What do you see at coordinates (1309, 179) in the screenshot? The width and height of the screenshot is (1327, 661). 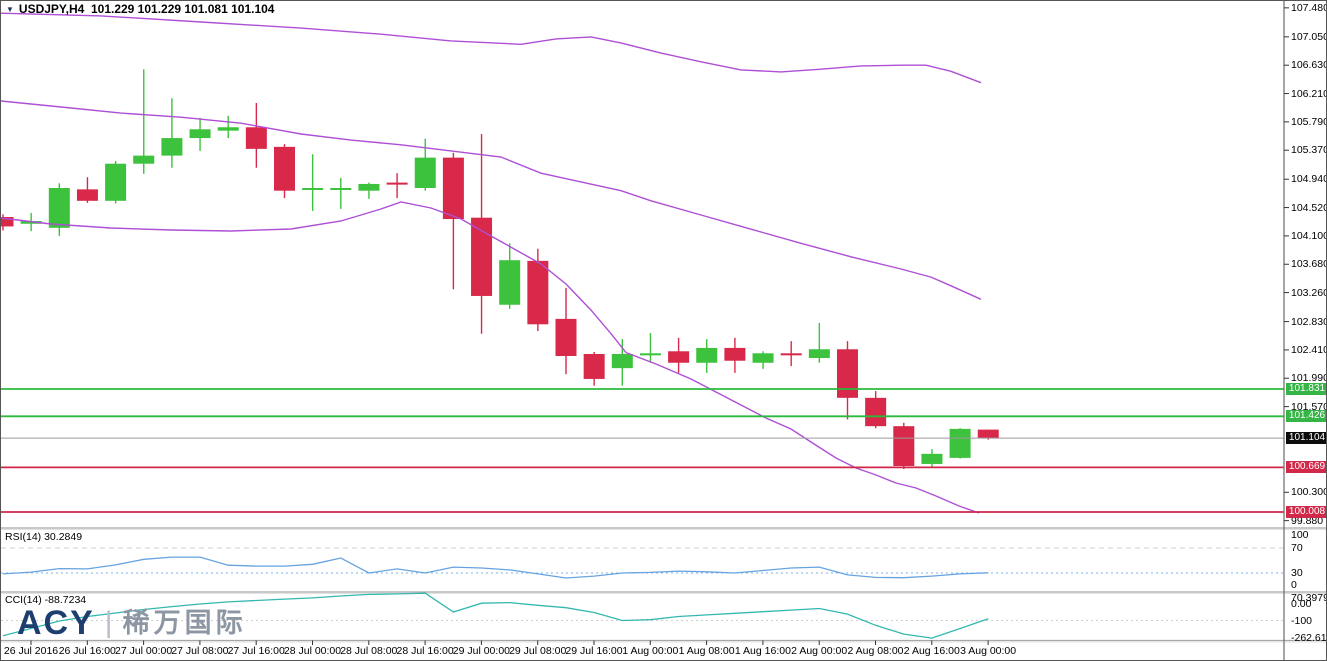 I see `price-axis-label: 104.940` at bounding box center [1309, 179].